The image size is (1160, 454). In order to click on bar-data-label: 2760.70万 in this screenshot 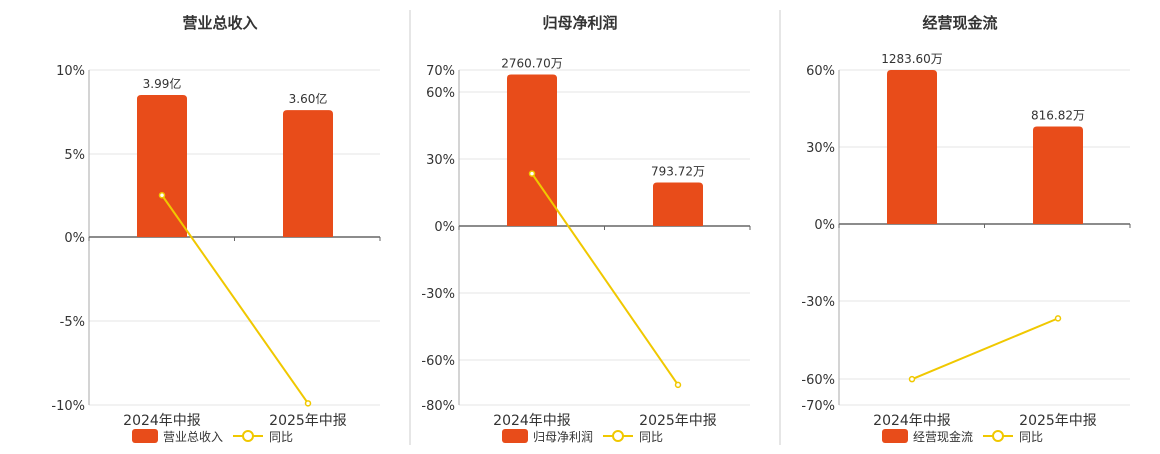, I will do `click(532, 63)`.